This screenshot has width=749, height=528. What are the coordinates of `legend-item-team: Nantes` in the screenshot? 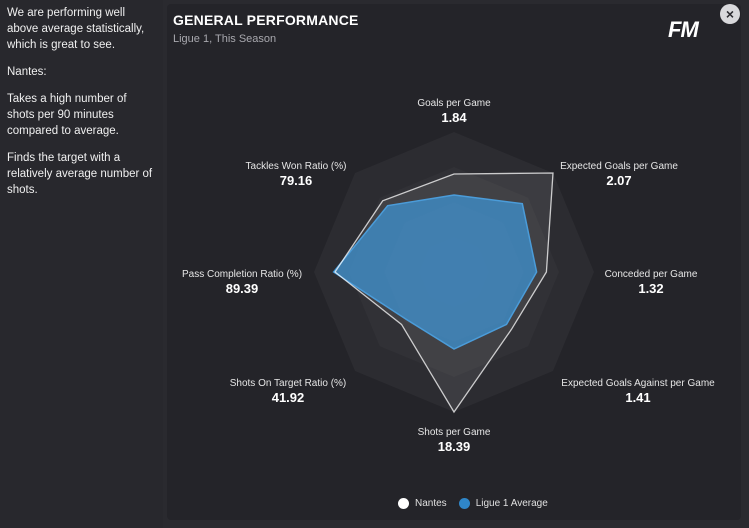 It's located at (422, 503).